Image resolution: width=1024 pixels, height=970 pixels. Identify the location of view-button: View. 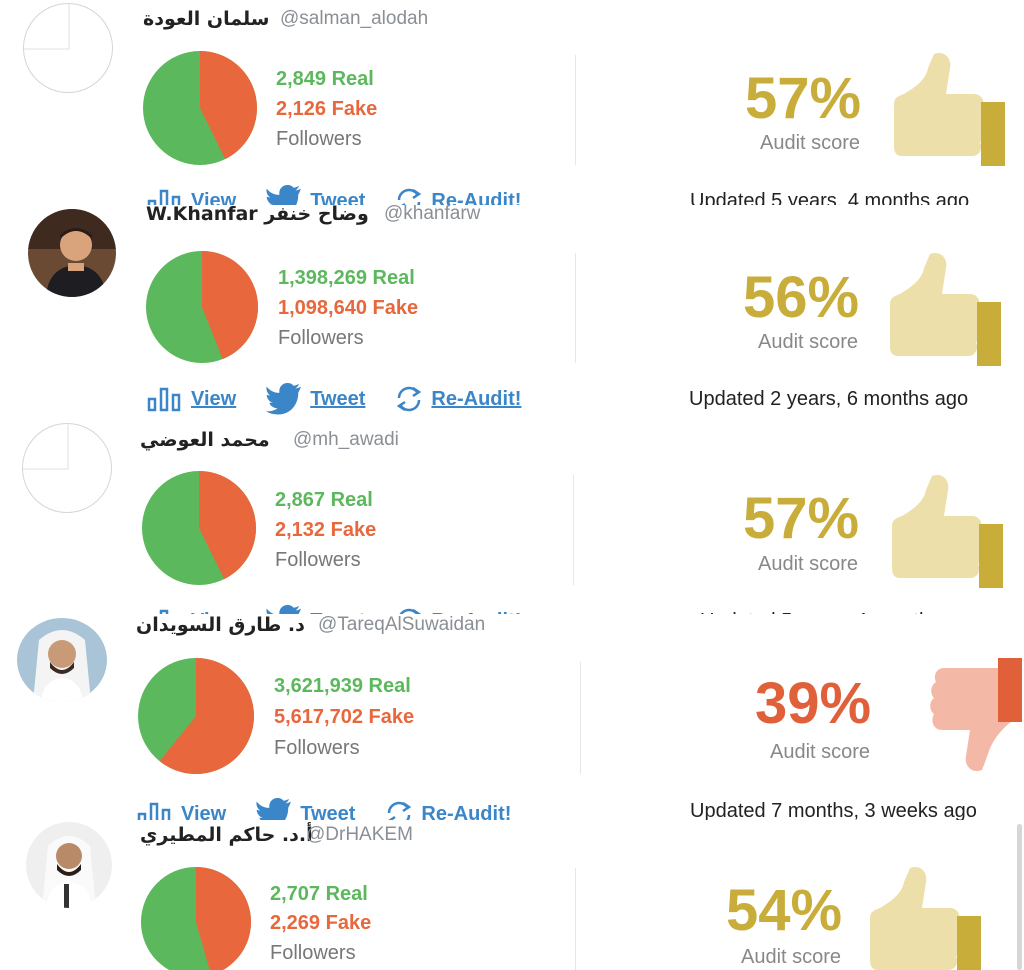
(191, 399).